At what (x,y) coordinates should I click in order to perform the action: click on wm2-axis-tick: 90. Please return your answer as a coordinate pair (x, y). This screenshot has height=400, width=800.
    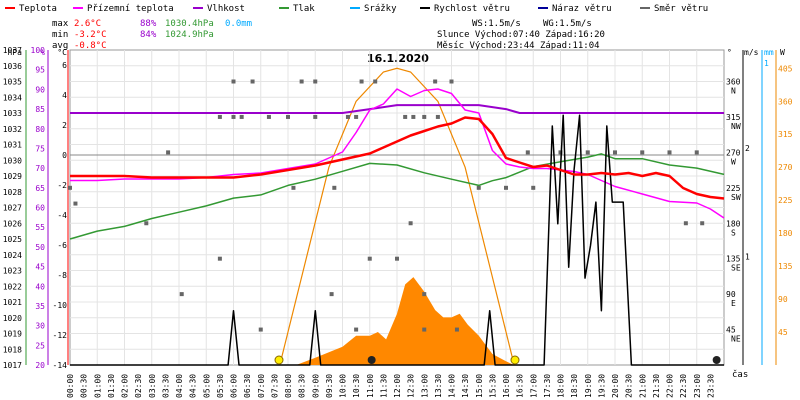
    Looking at the image, I should click on (783, 299).